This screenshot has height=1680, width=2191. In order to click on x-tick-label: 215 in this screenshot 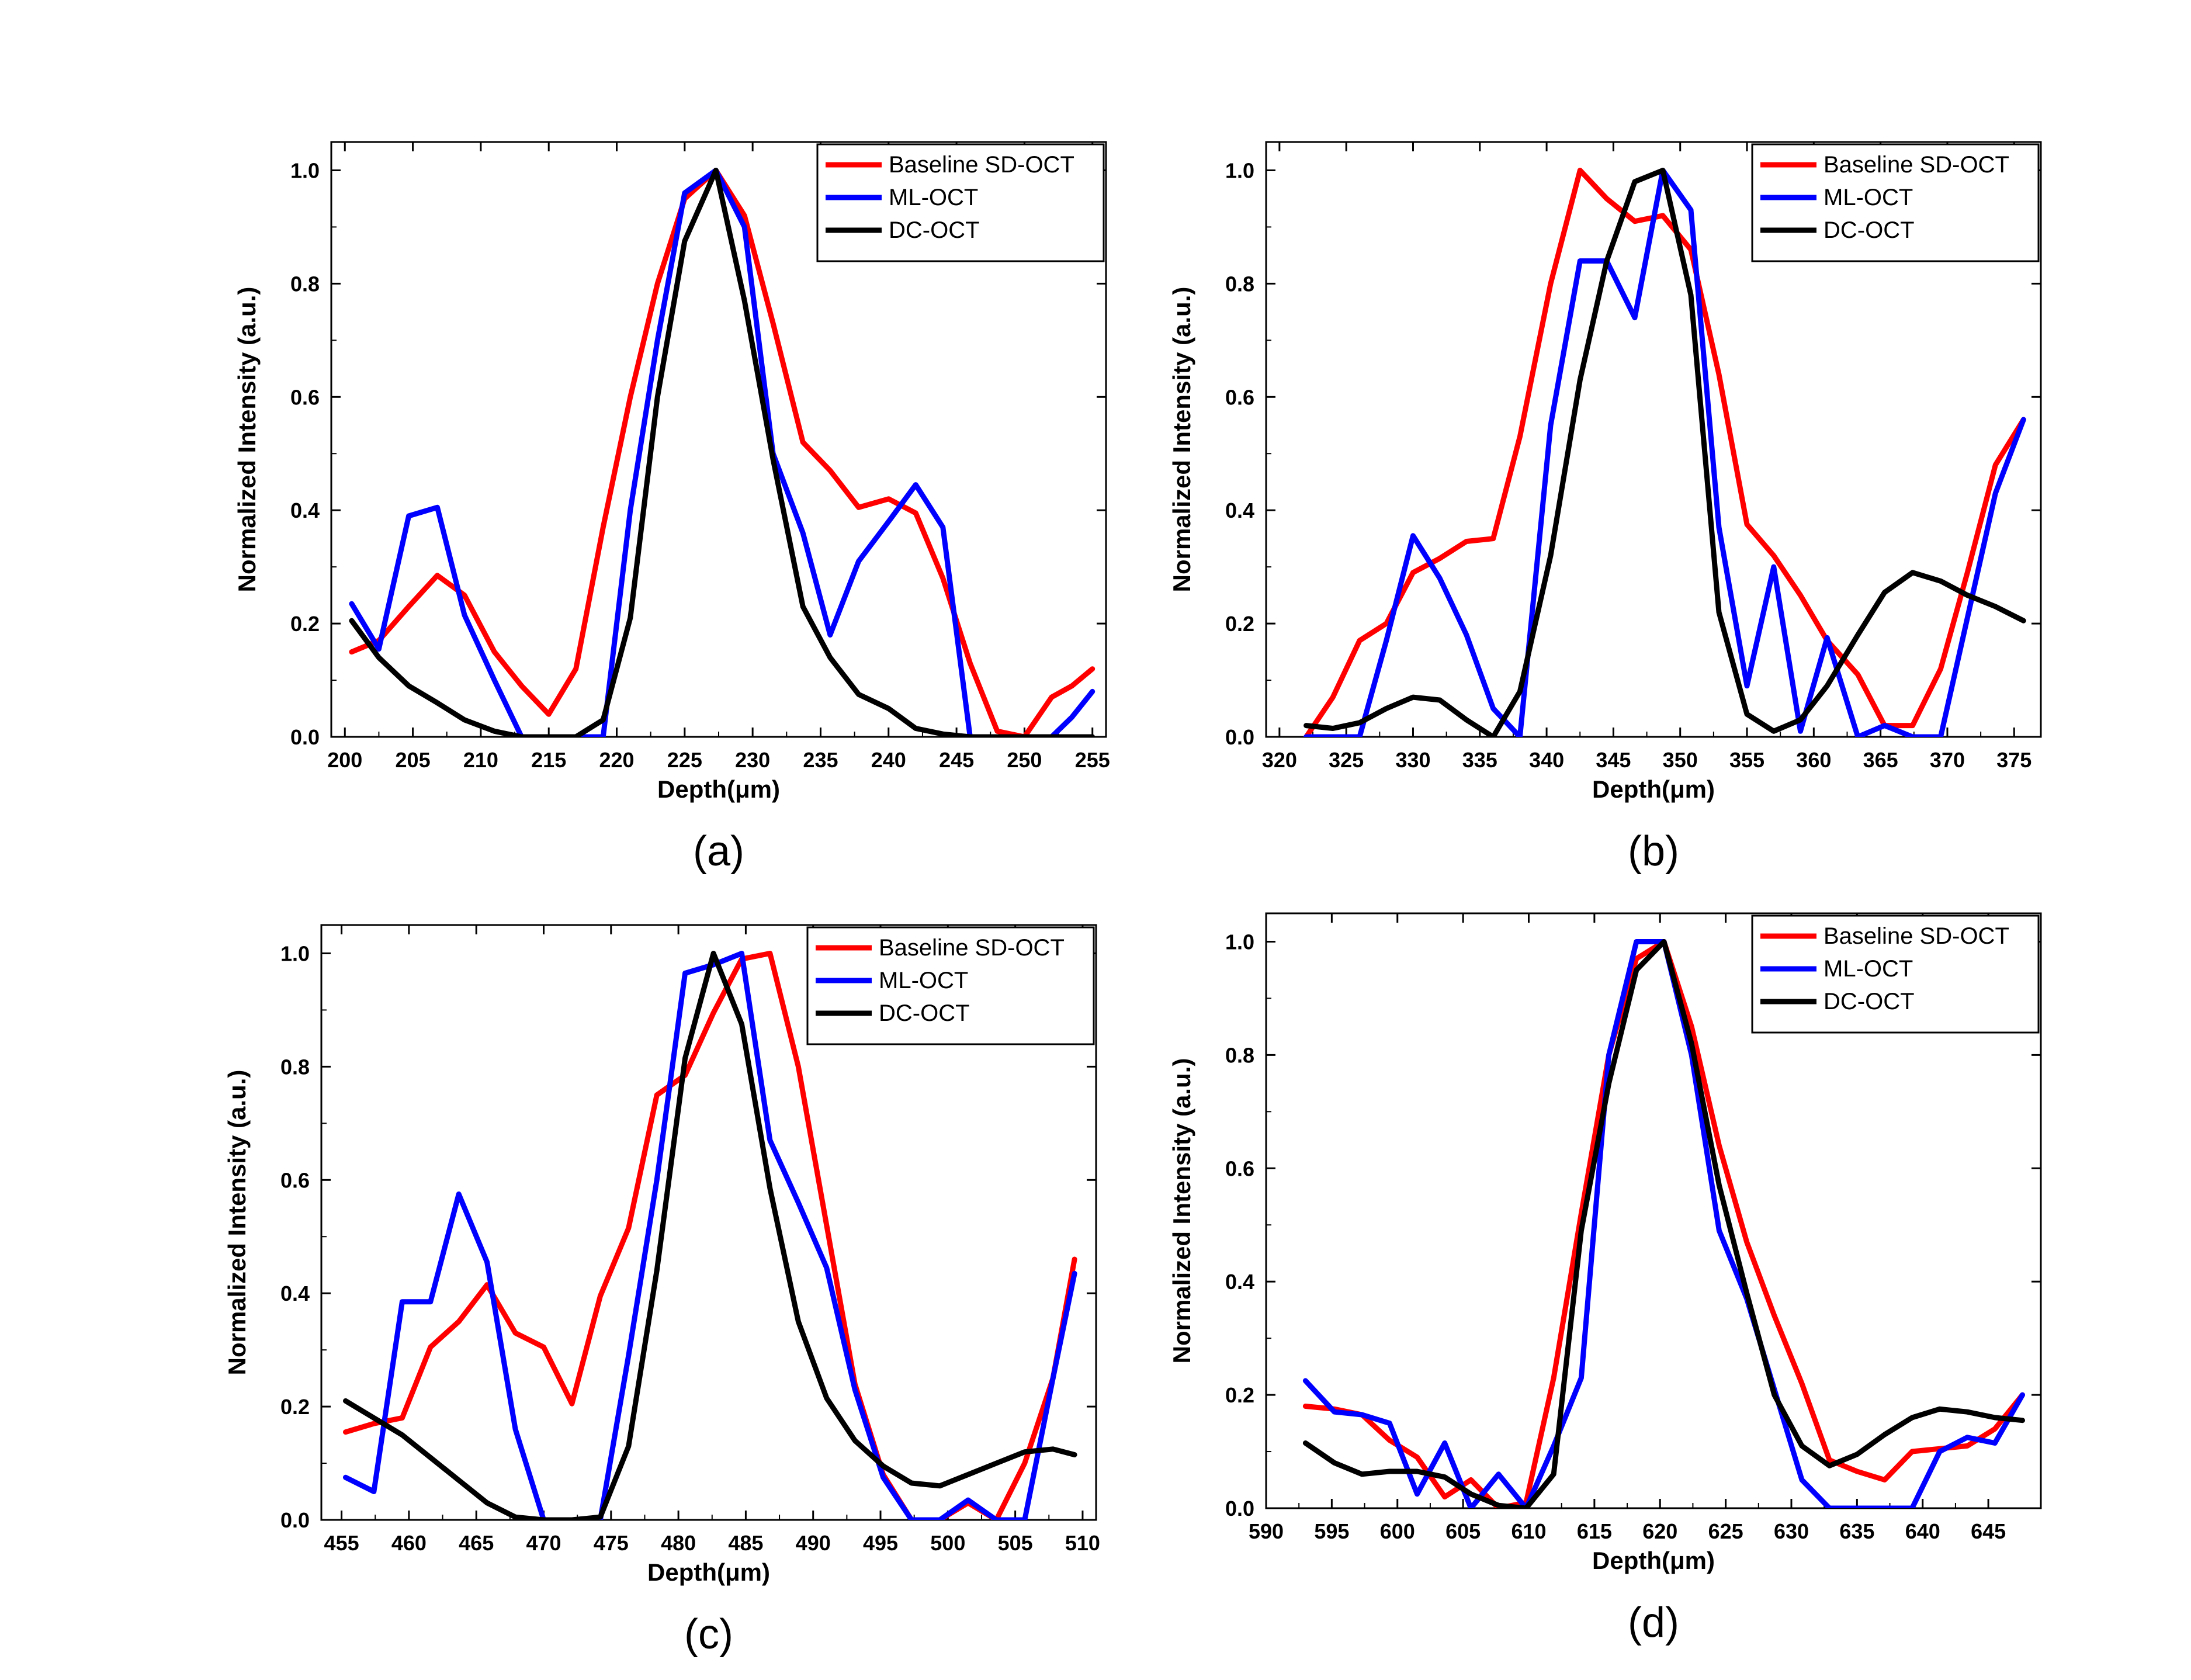, I will do `click(548, 760)`.